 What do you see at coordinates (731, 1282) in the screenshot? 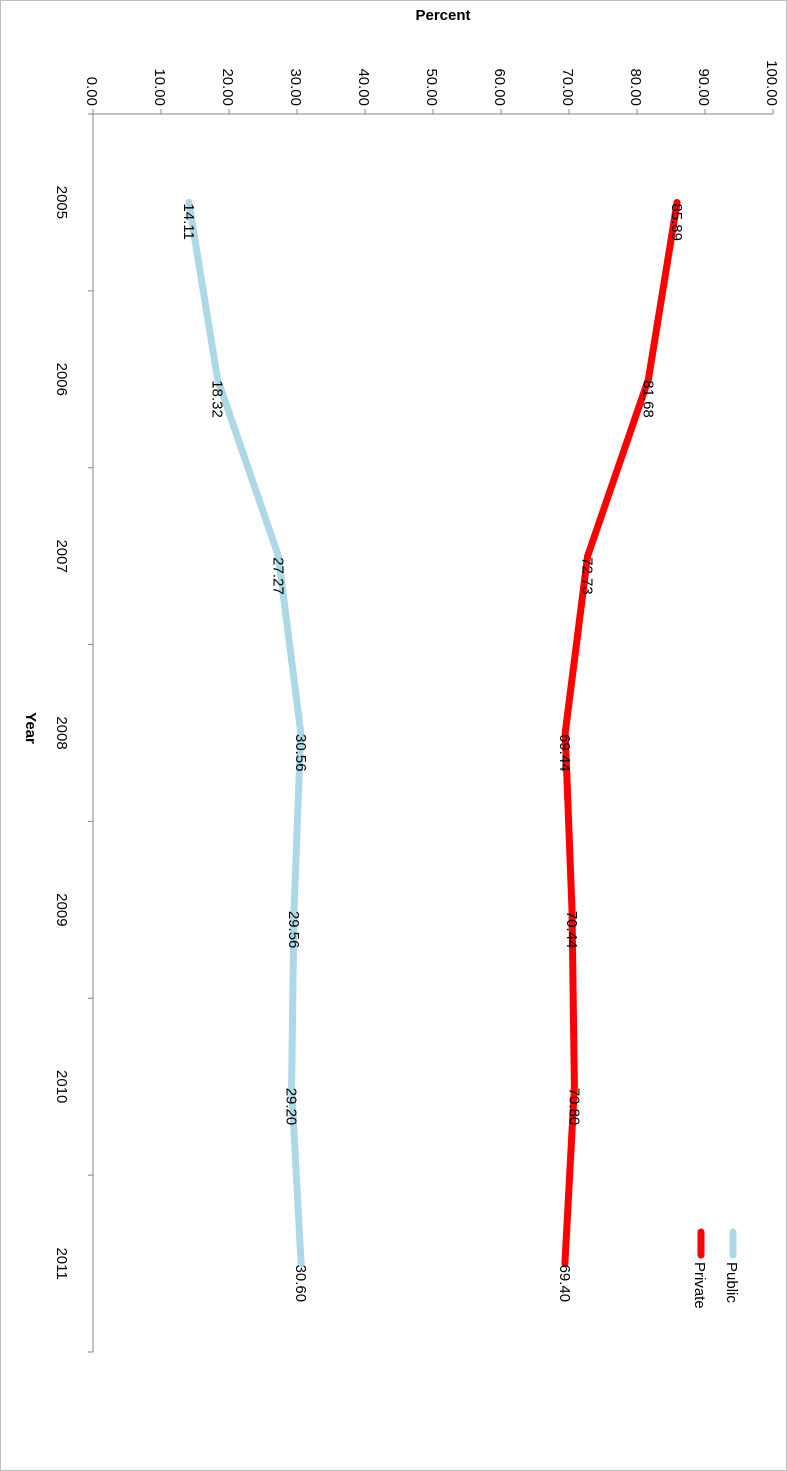
I see `legend-label-public: Public` at bounding box center [731, 1282].